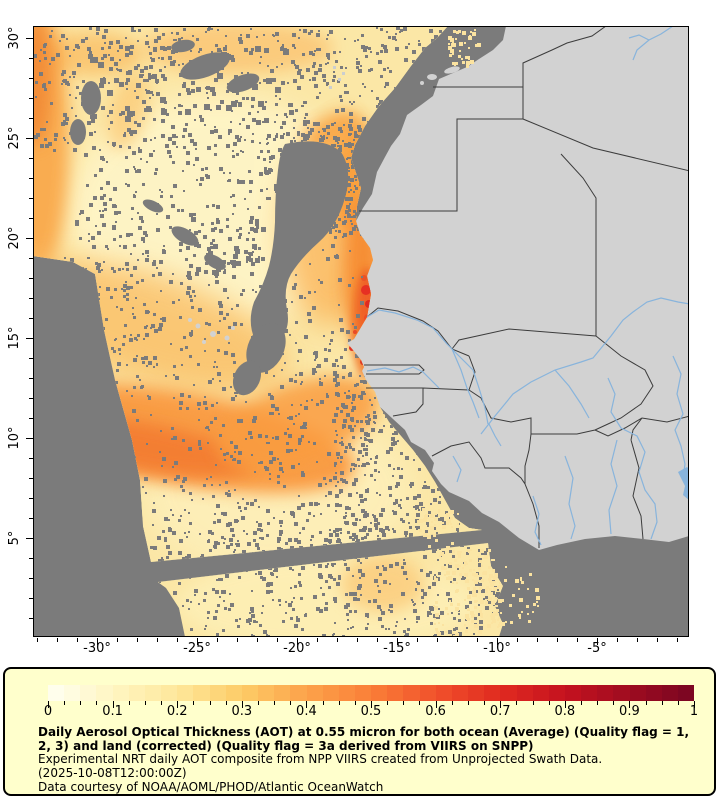 The height and width of the screenshot is (800, 720). What do you see at coordinates (497, 648) in the screenshot?
I see `x-tick-label: -10°` at bounding box center [497, 648].